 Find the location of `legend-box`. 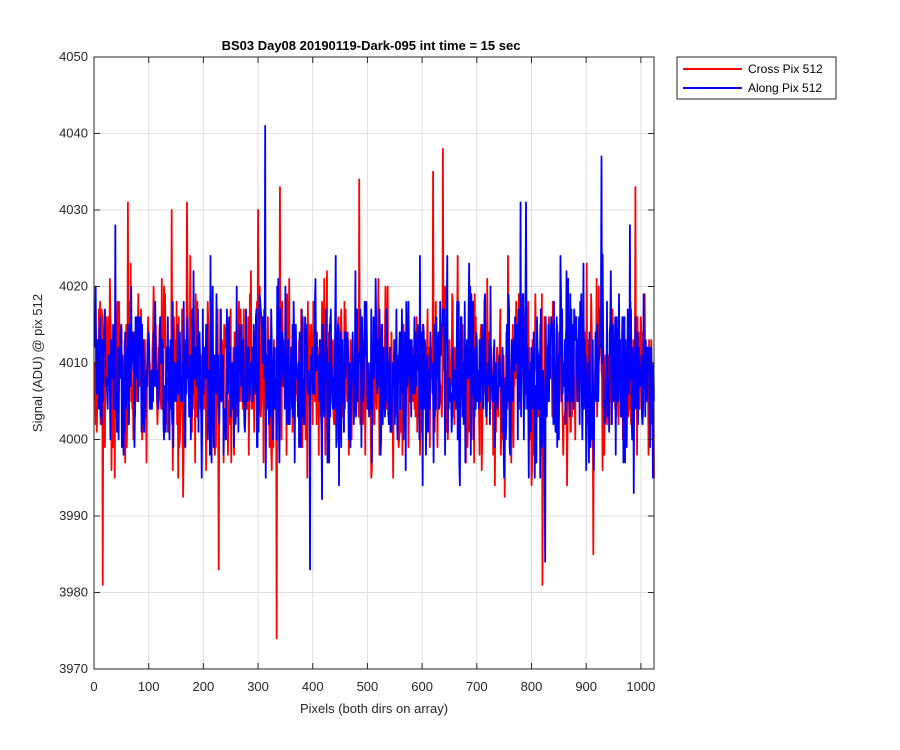

legend-box is located at coordinates (756, 78).